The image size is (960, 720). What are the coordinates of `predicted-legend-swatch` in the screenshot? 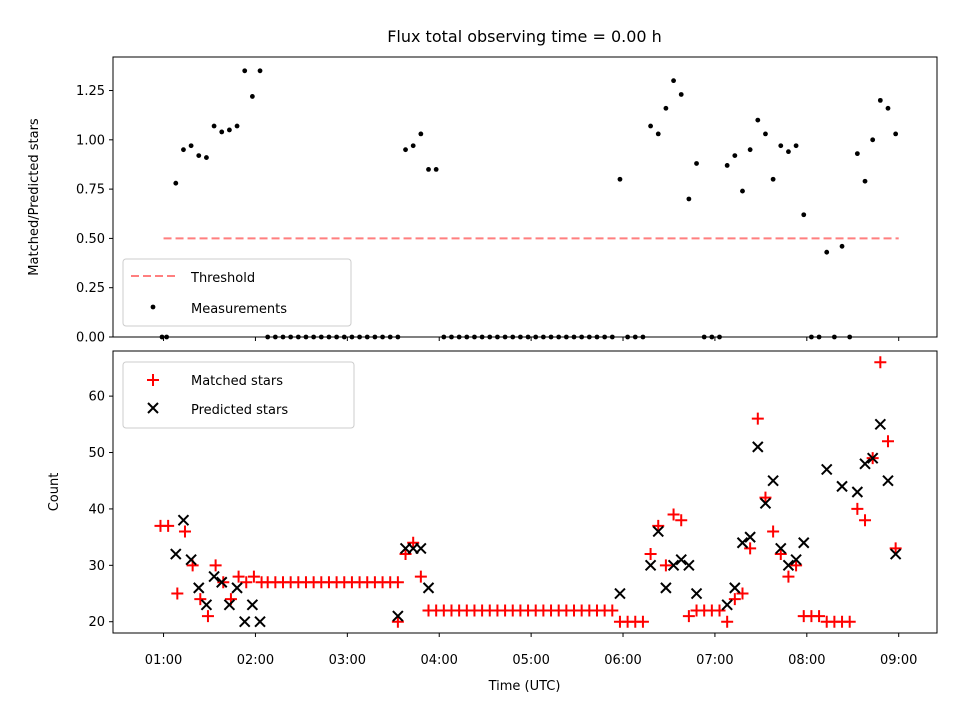 It's located at (153, 408).